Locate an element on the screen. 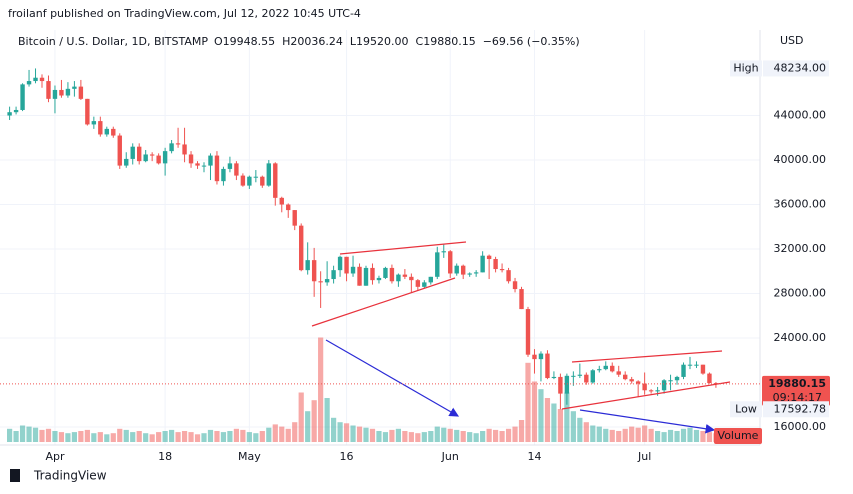 This screenshot has width=853, height=494. countdown: 09:14:17 is located at coordinates (797, 397).